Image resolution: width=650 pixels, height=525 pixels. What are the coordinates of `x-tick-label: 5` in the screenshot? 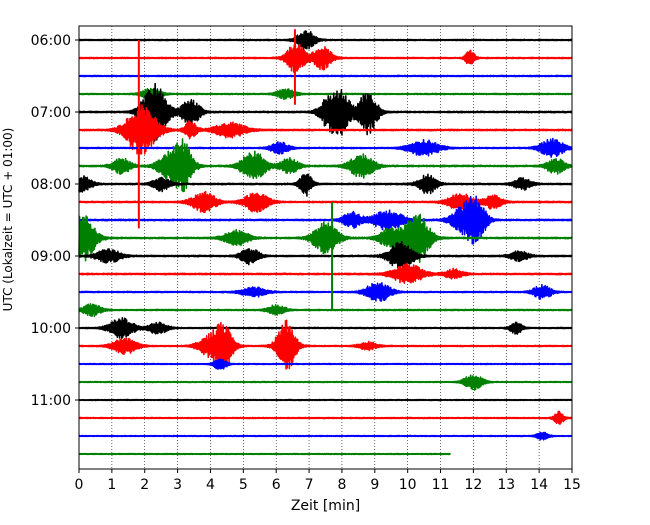 It's located at (243, 485).